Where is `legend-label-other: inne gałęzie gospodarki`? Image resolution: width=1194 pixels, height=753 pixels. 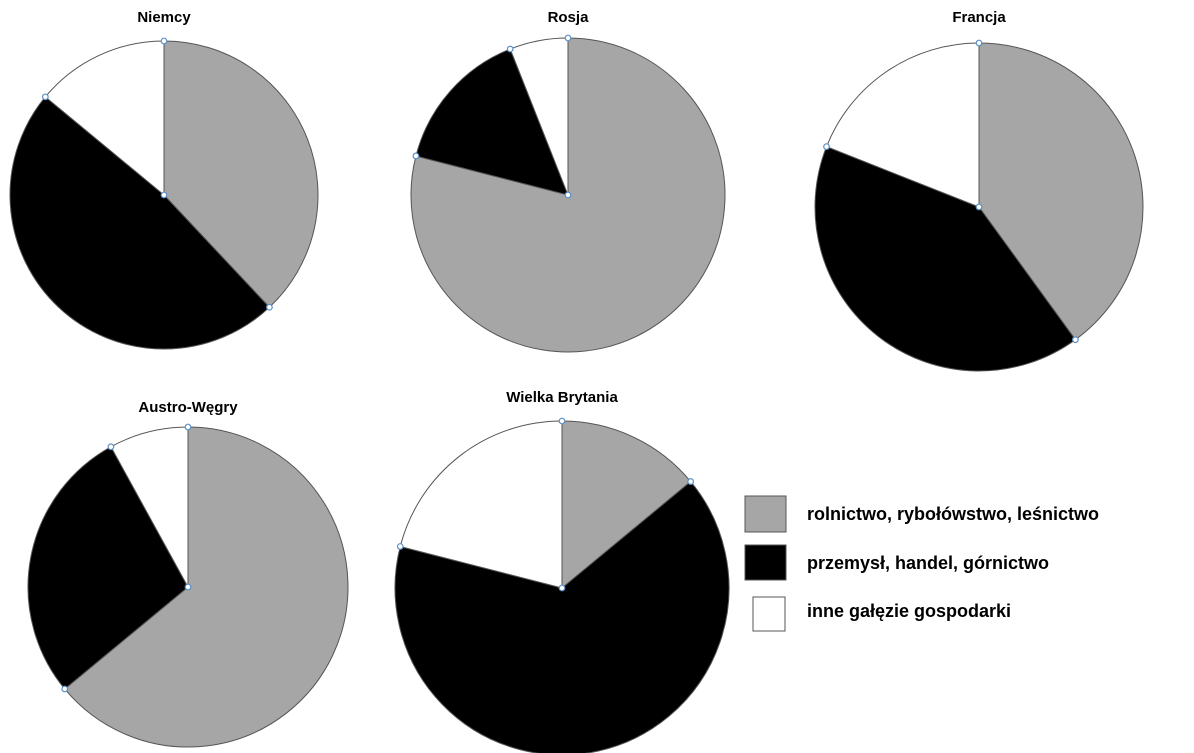 legend-label-other: inne gałęzie gospodarki is located at coordinates (909, 611).